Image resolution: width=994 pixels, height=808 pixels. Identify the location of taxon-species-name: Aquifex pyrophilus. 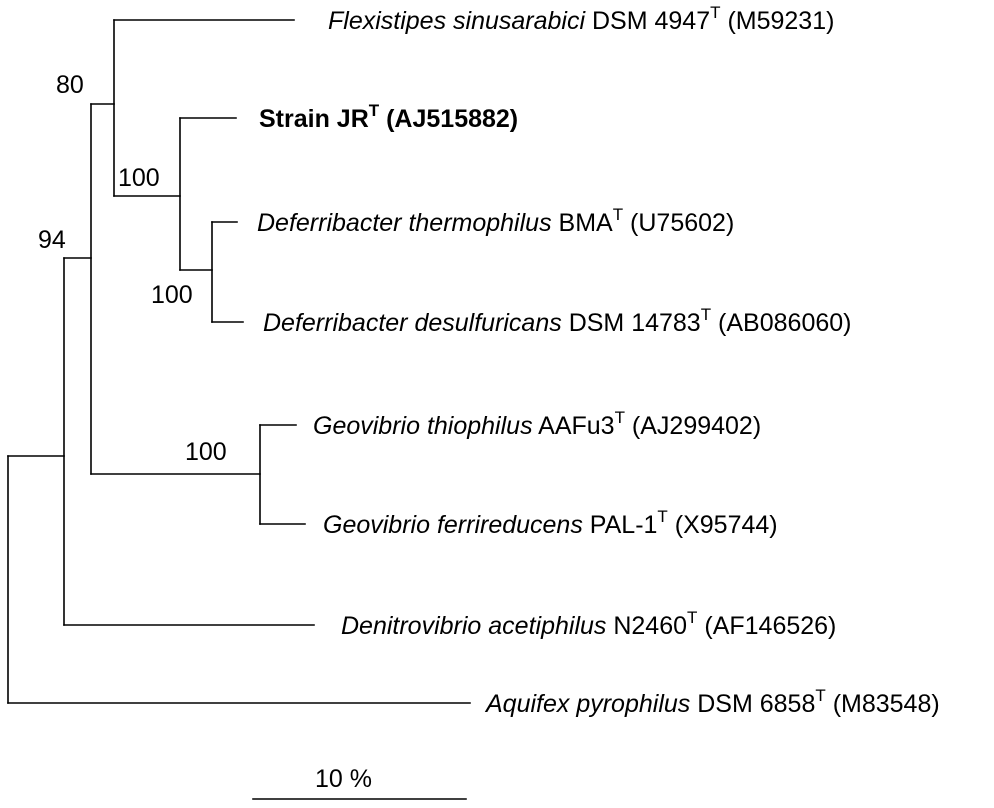
(587, 704).